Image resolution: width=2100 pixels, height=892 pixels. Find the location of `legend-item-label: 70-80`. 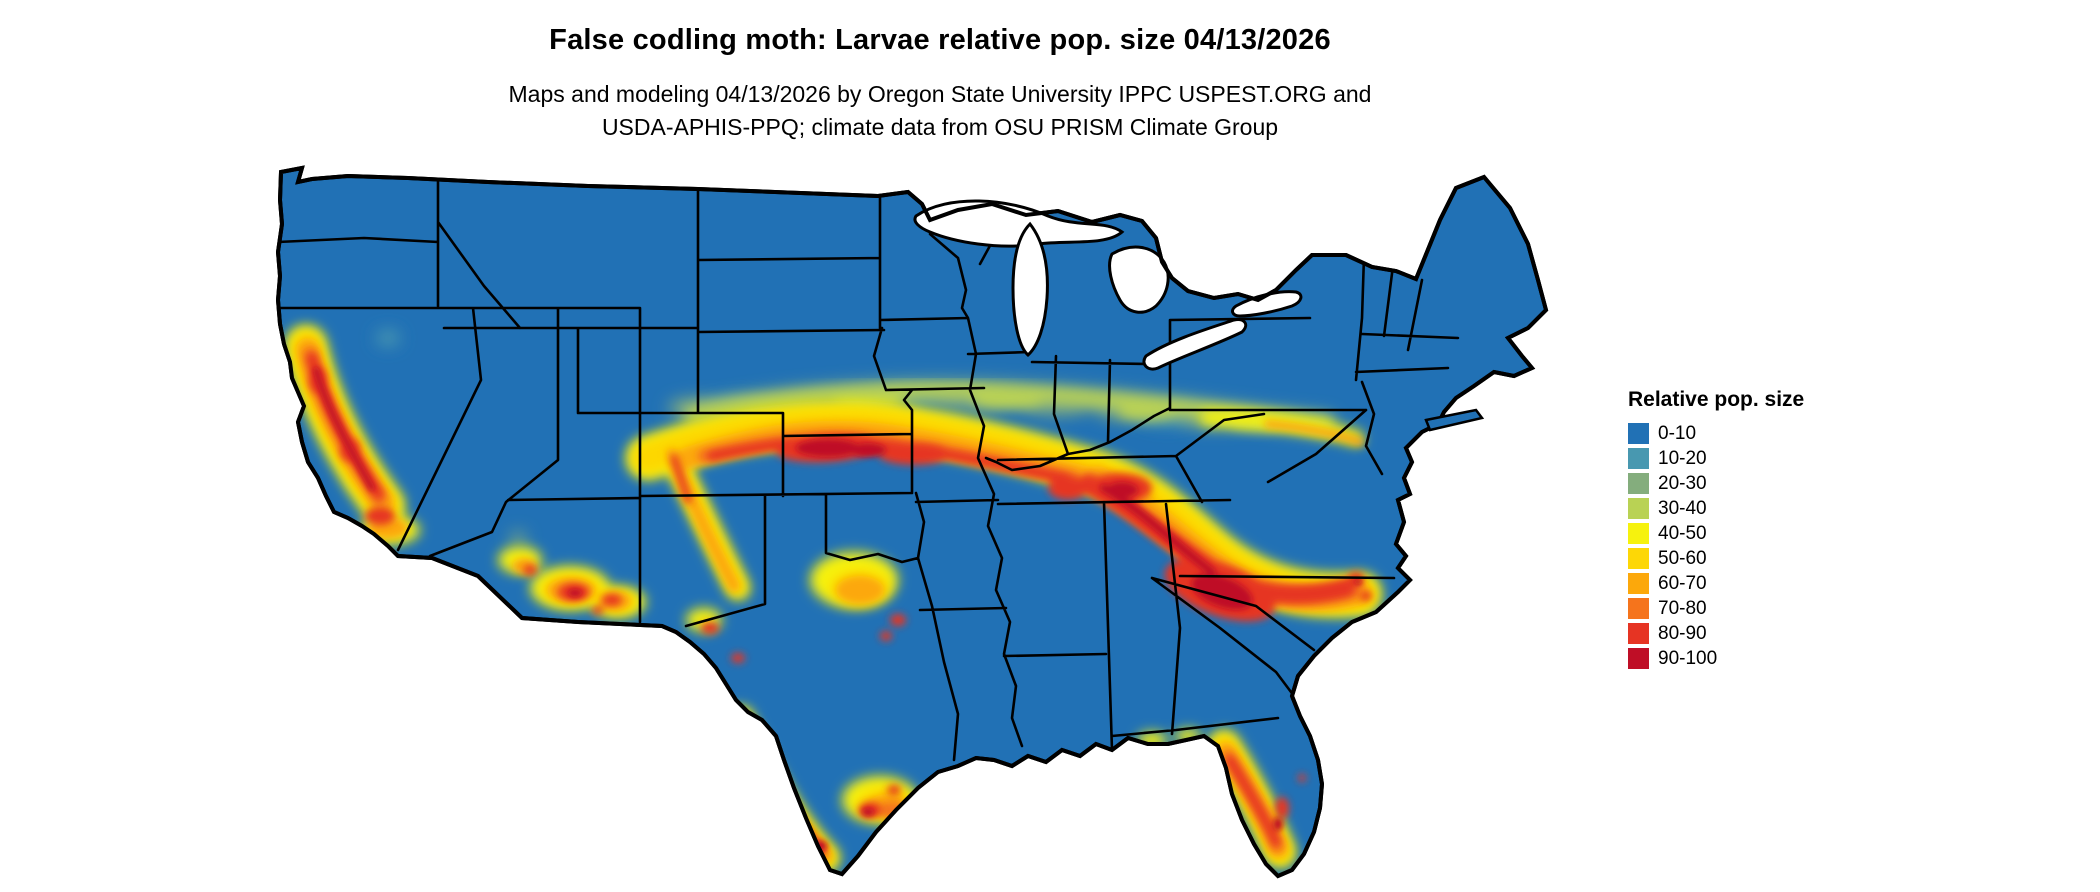

legend-item-label: 70-80 is located at coordinates (1682, 608).